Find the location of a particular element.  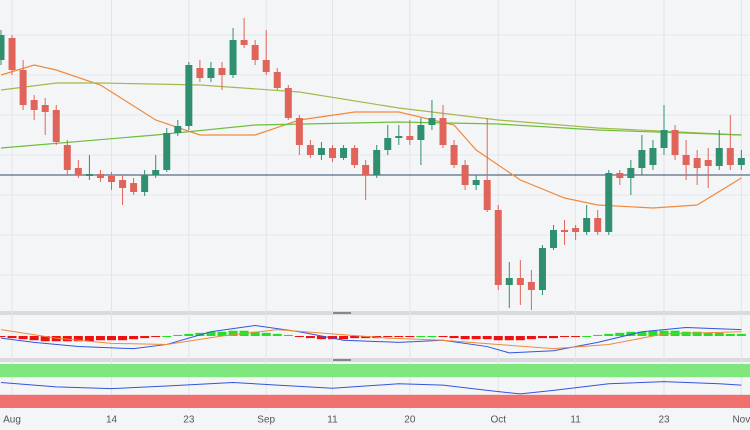

x-tick-label: Oct is located at coordinates (498, 420).